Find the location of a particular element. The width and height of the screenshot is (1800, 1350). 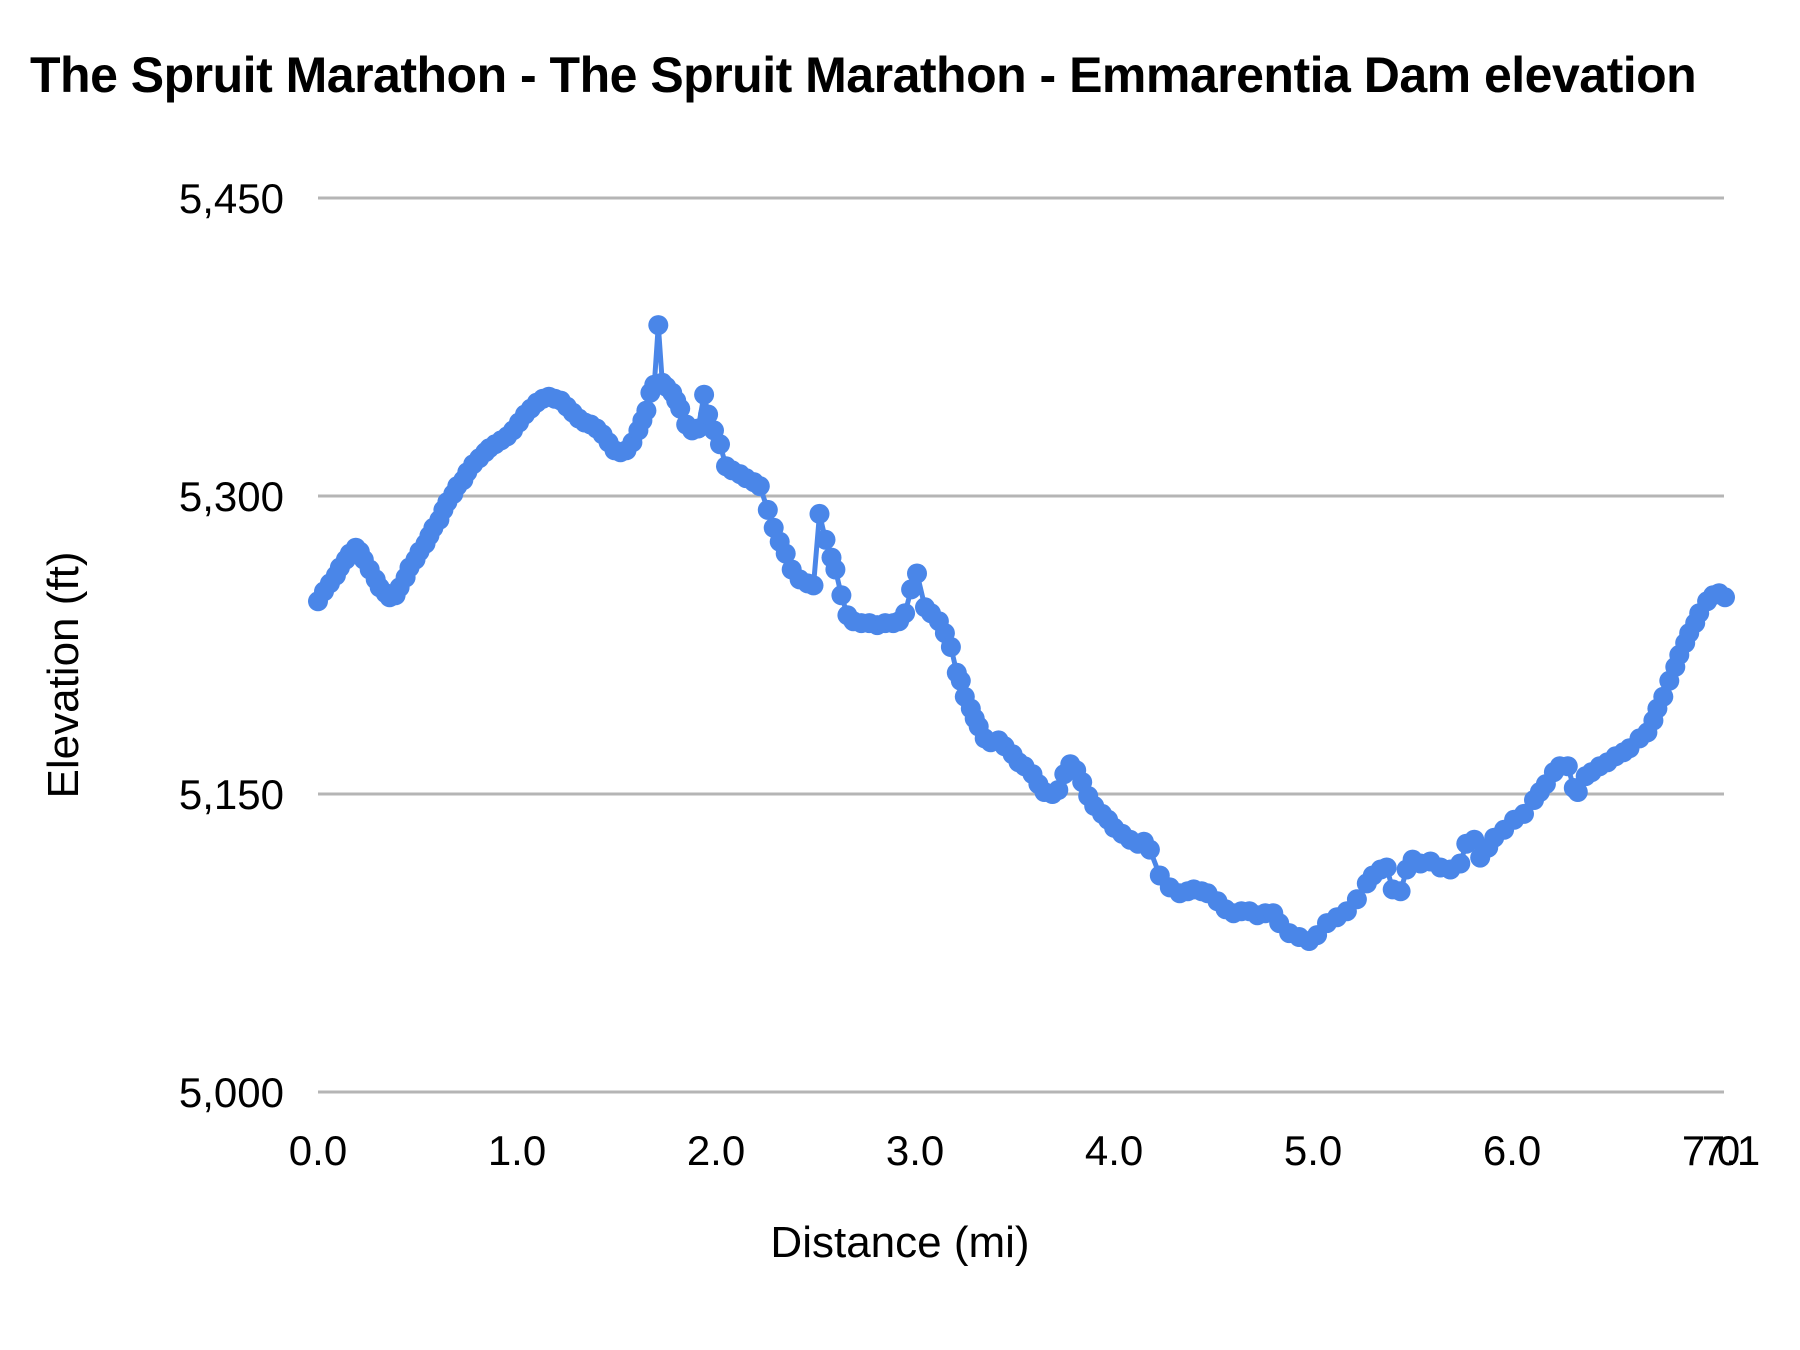

x-axis-tick-label: 5.0 is located at coordinates (1313, 1150).